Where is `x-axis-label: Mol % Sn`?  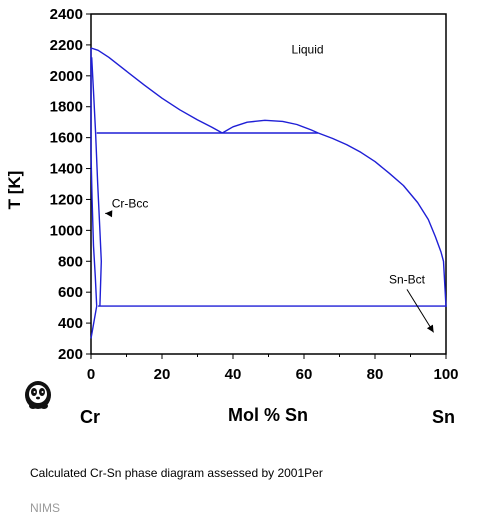
x-axis-label: Mol % Sn is located at coordinates (268, 415).